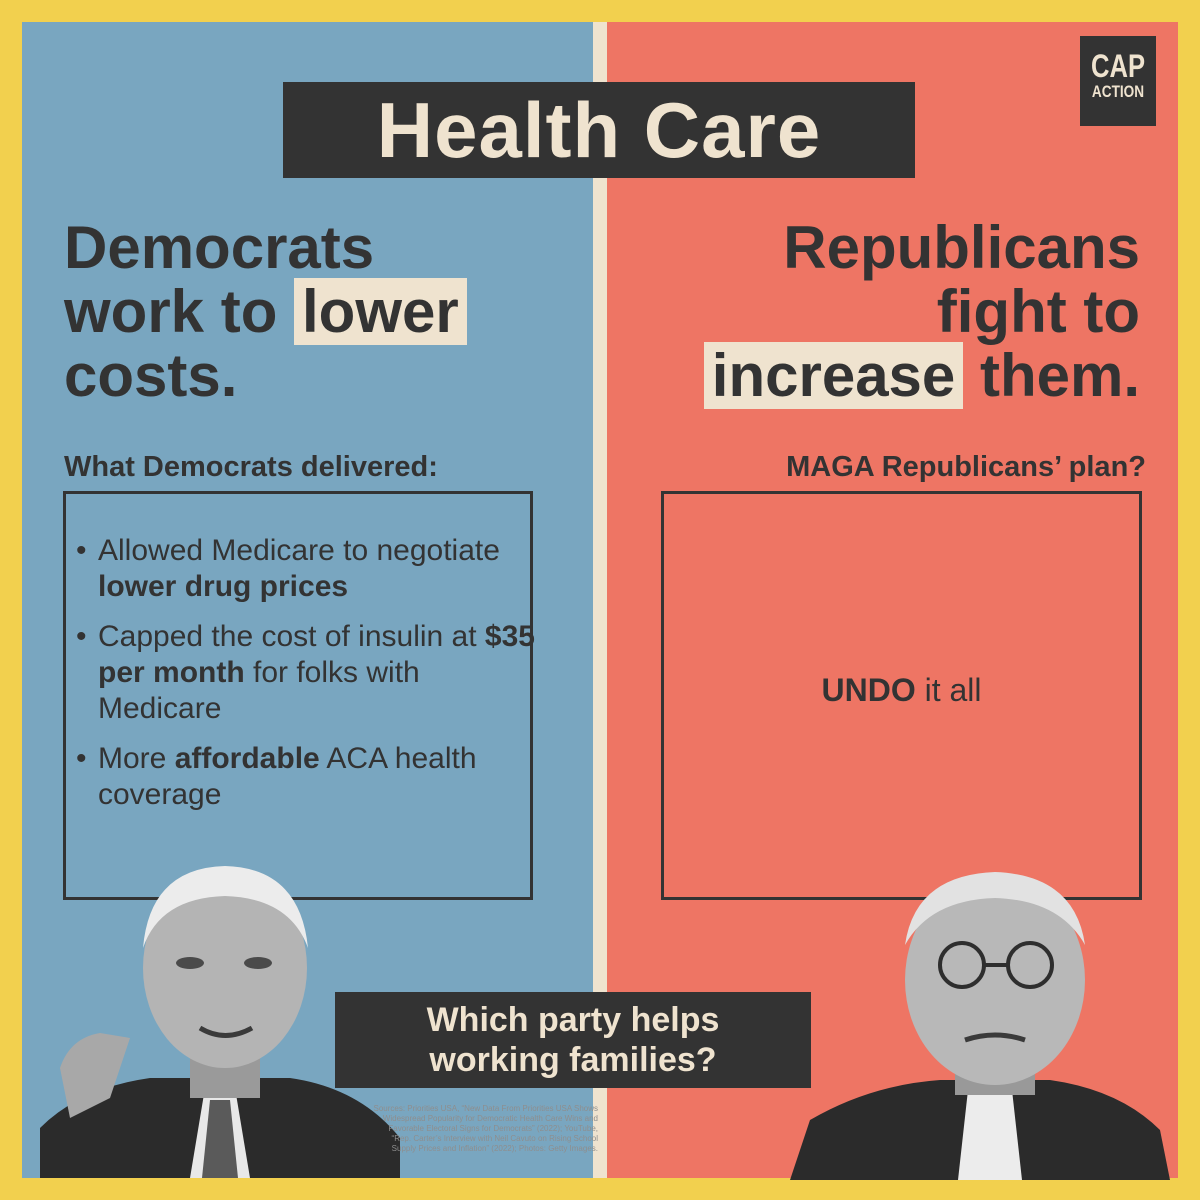  I want to click on rep-headline-line3: increase them., so click(921, 375).